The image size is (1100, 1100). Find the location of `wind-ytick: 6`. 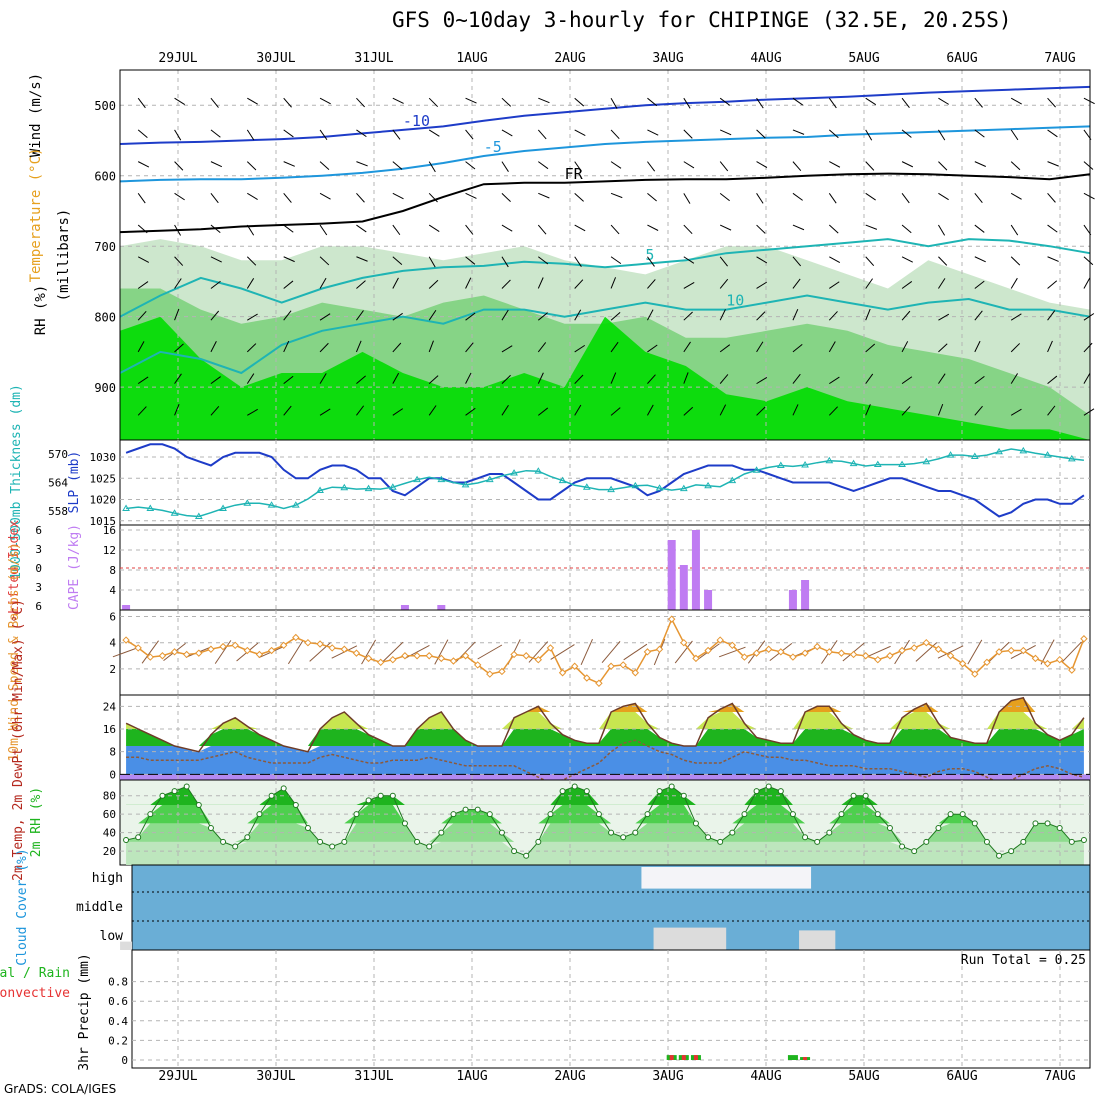

wind-ytick: 6 is located at coordinates (112, 617).